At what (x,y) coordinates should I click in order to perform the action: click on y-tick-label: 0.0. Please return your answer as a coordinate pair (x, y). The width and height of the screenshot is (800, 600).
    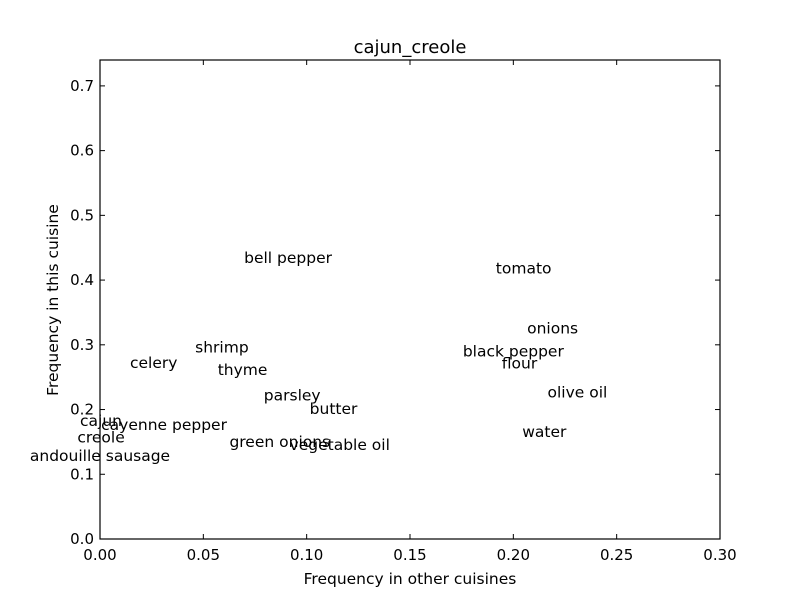
    Looking at the image, I should click on (82, 539).